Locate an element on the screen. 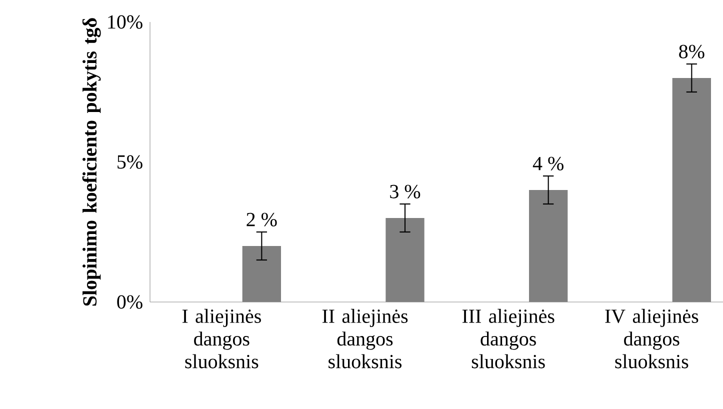  data-label: 4 % is located at coordinates (548, 163).